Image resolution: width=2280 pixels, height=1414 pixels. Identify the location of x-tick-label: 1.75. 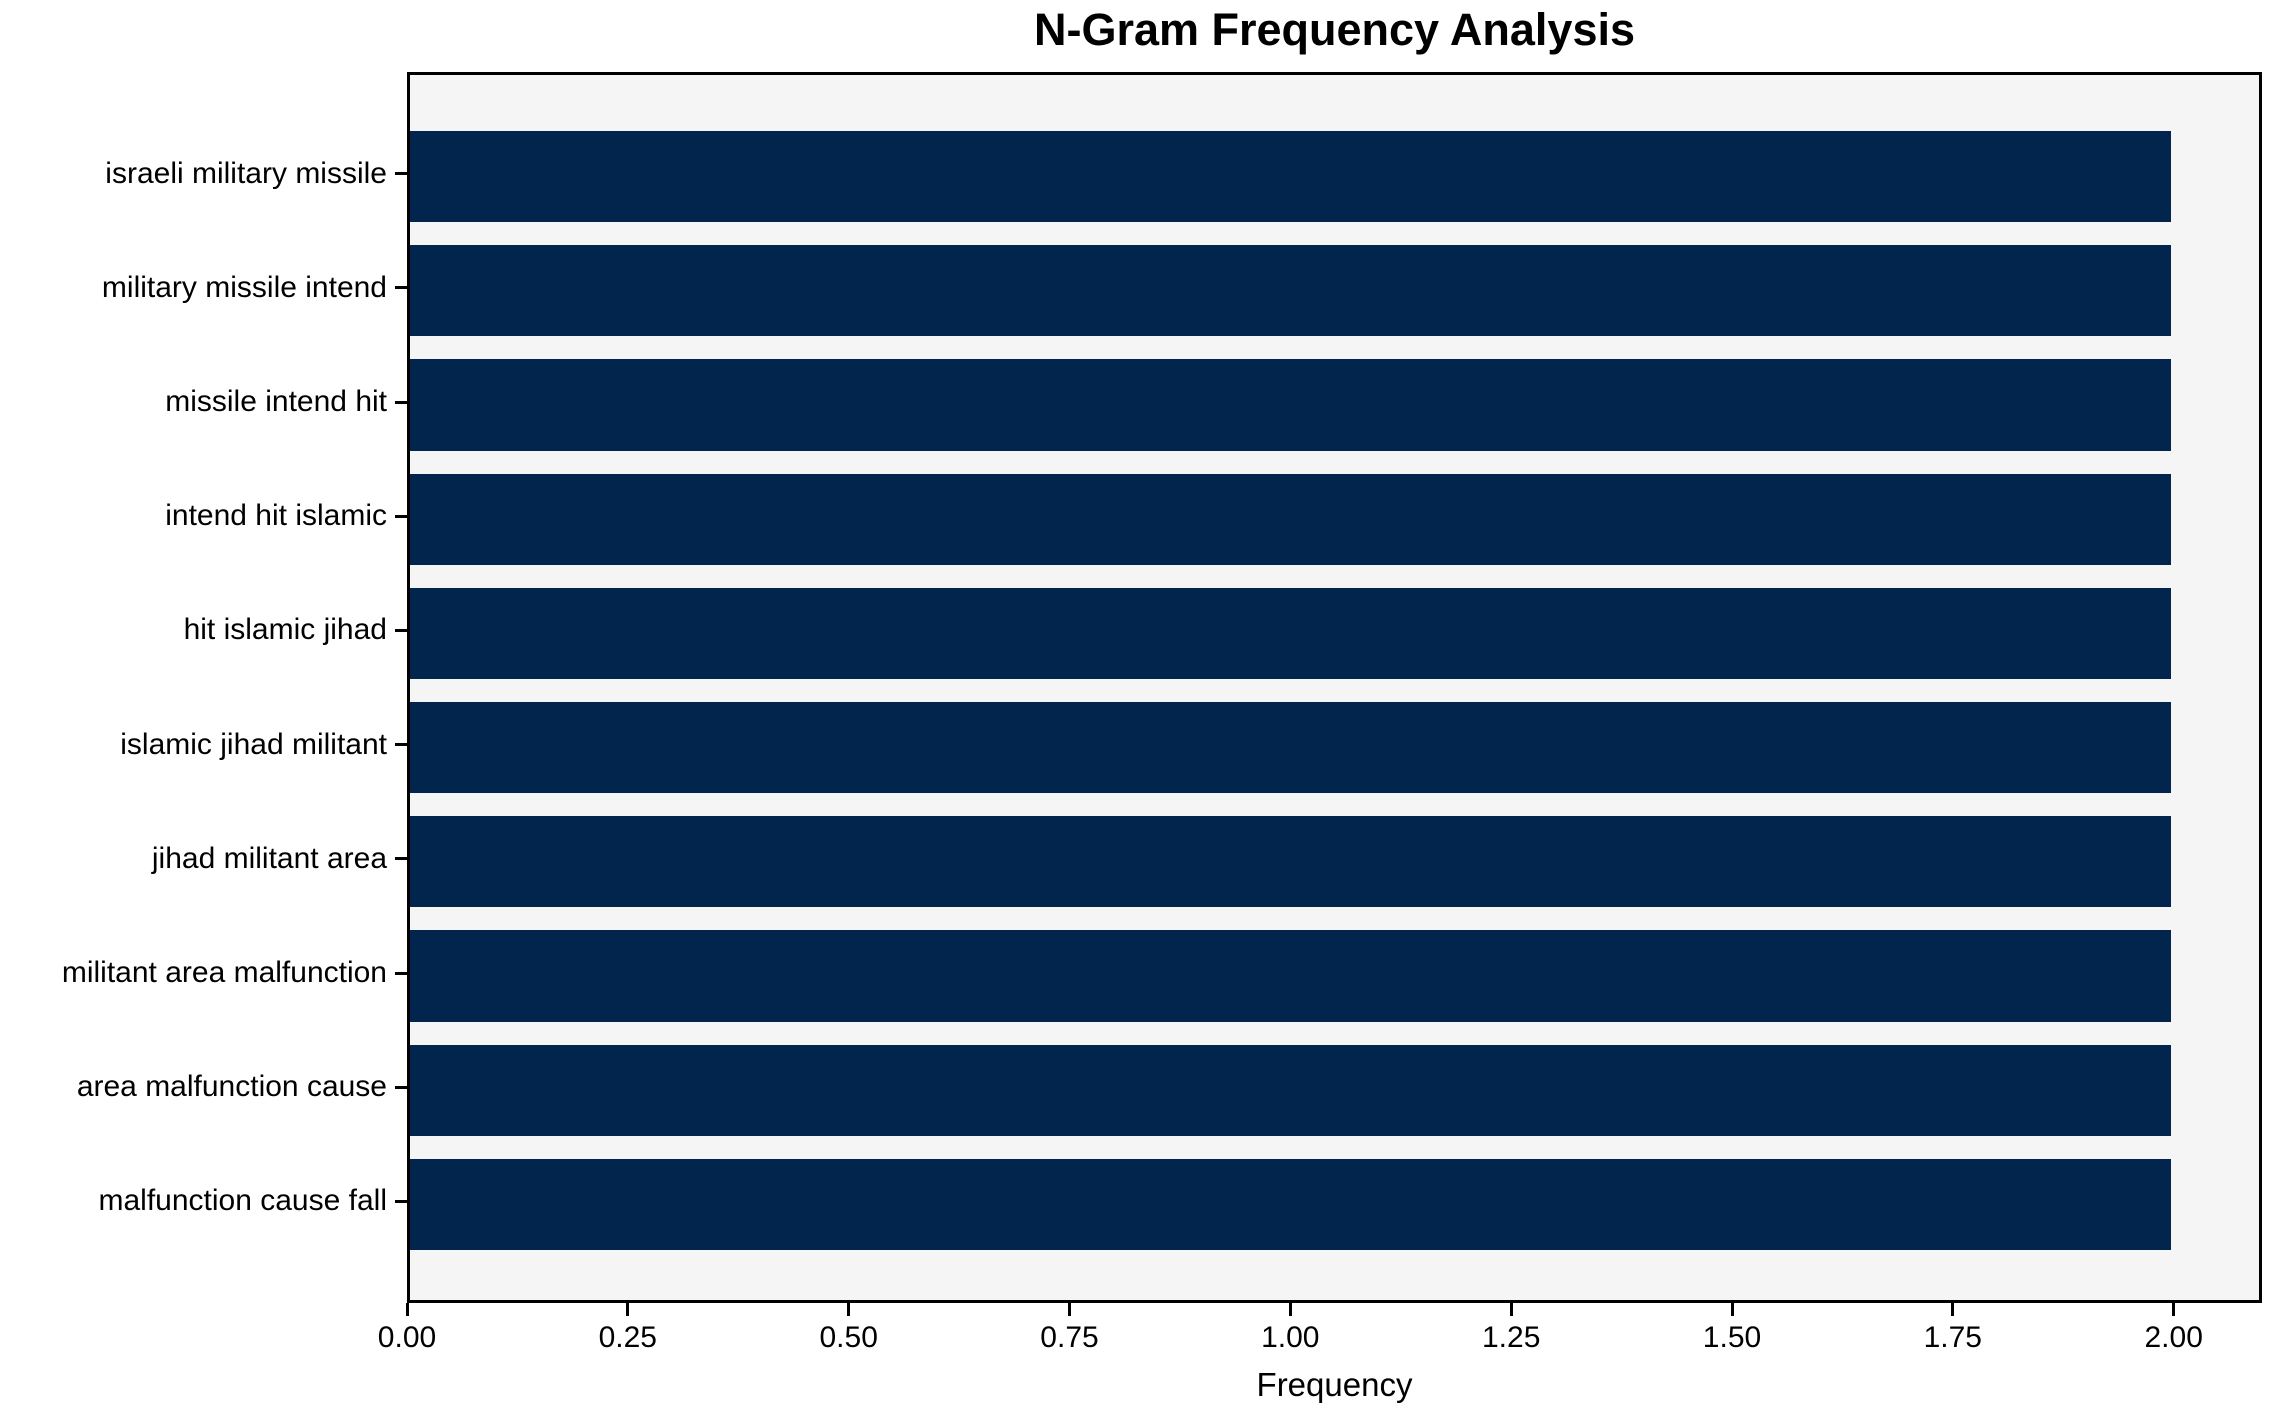
(1952, 1337).